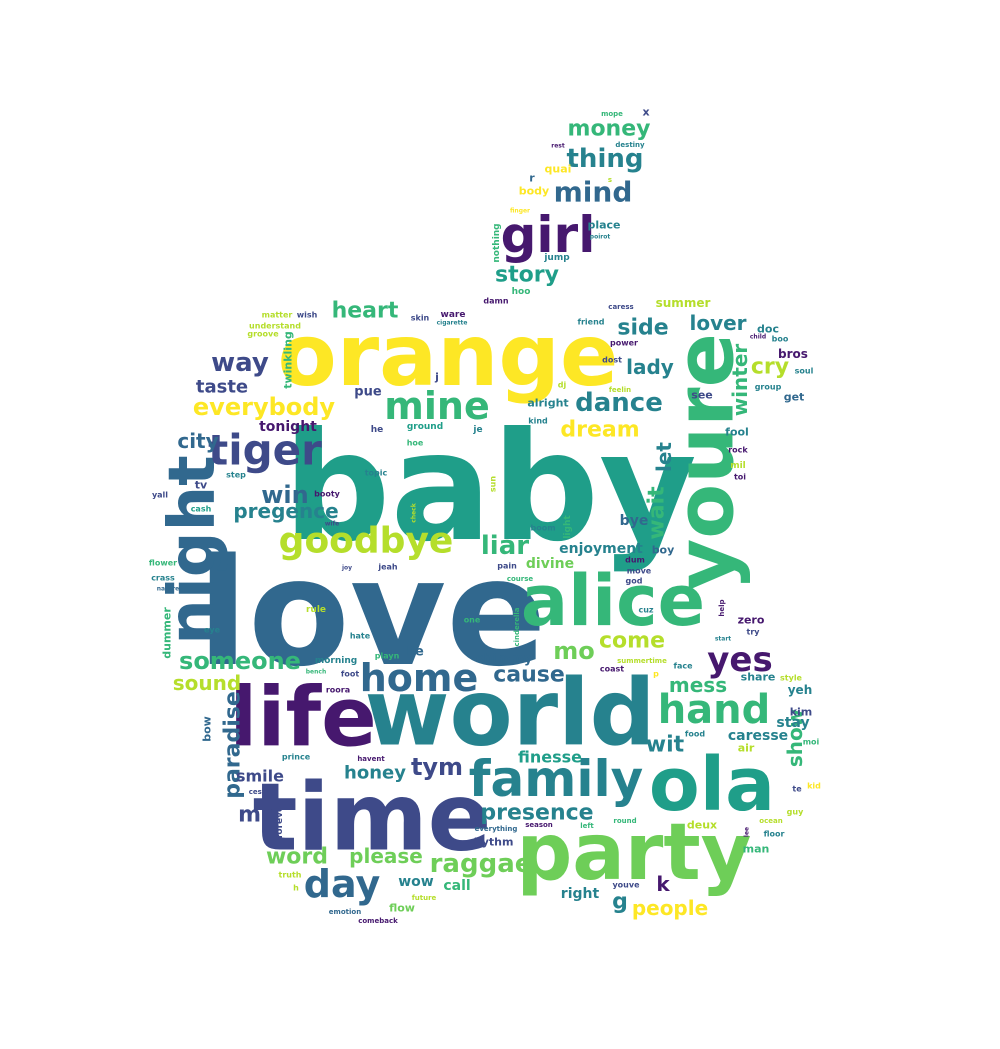  Describe the element at coordinates (160, 495) in the screenshot. I see `word-yall: yall` at that location.